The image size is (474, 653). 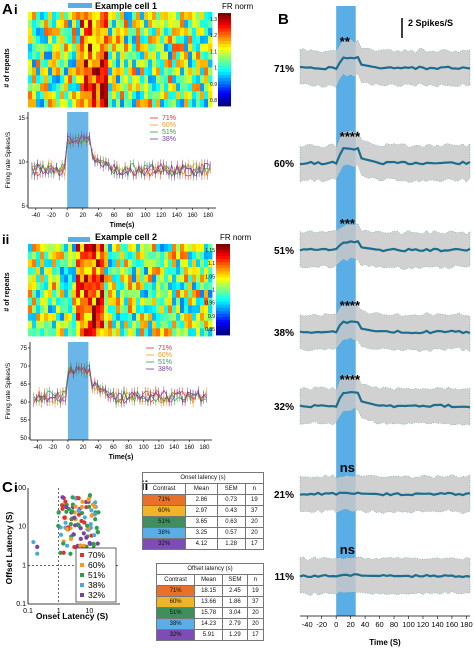 I want to click on onset-cell-contrast: 71%, so click(x=164, y=500).